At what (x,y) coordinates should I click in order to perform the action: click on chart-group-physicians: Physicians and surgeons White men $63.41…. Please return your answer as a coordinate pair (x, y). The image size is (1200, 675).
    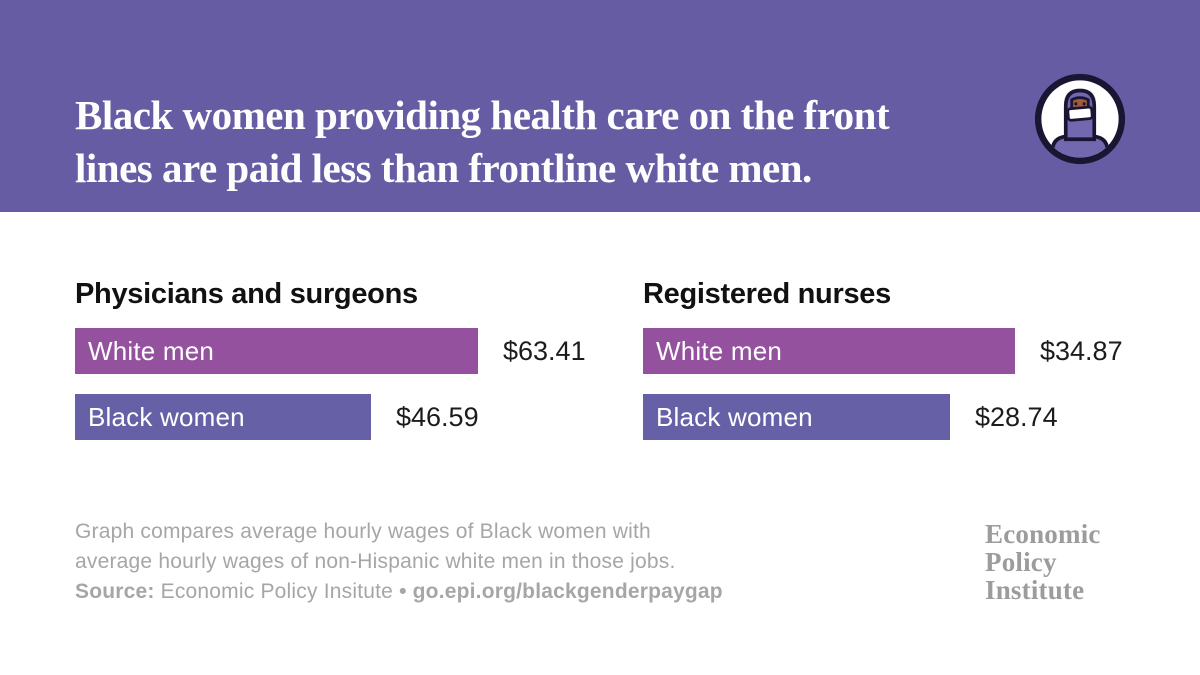
    Looking at the image, I should click on (355, 369).